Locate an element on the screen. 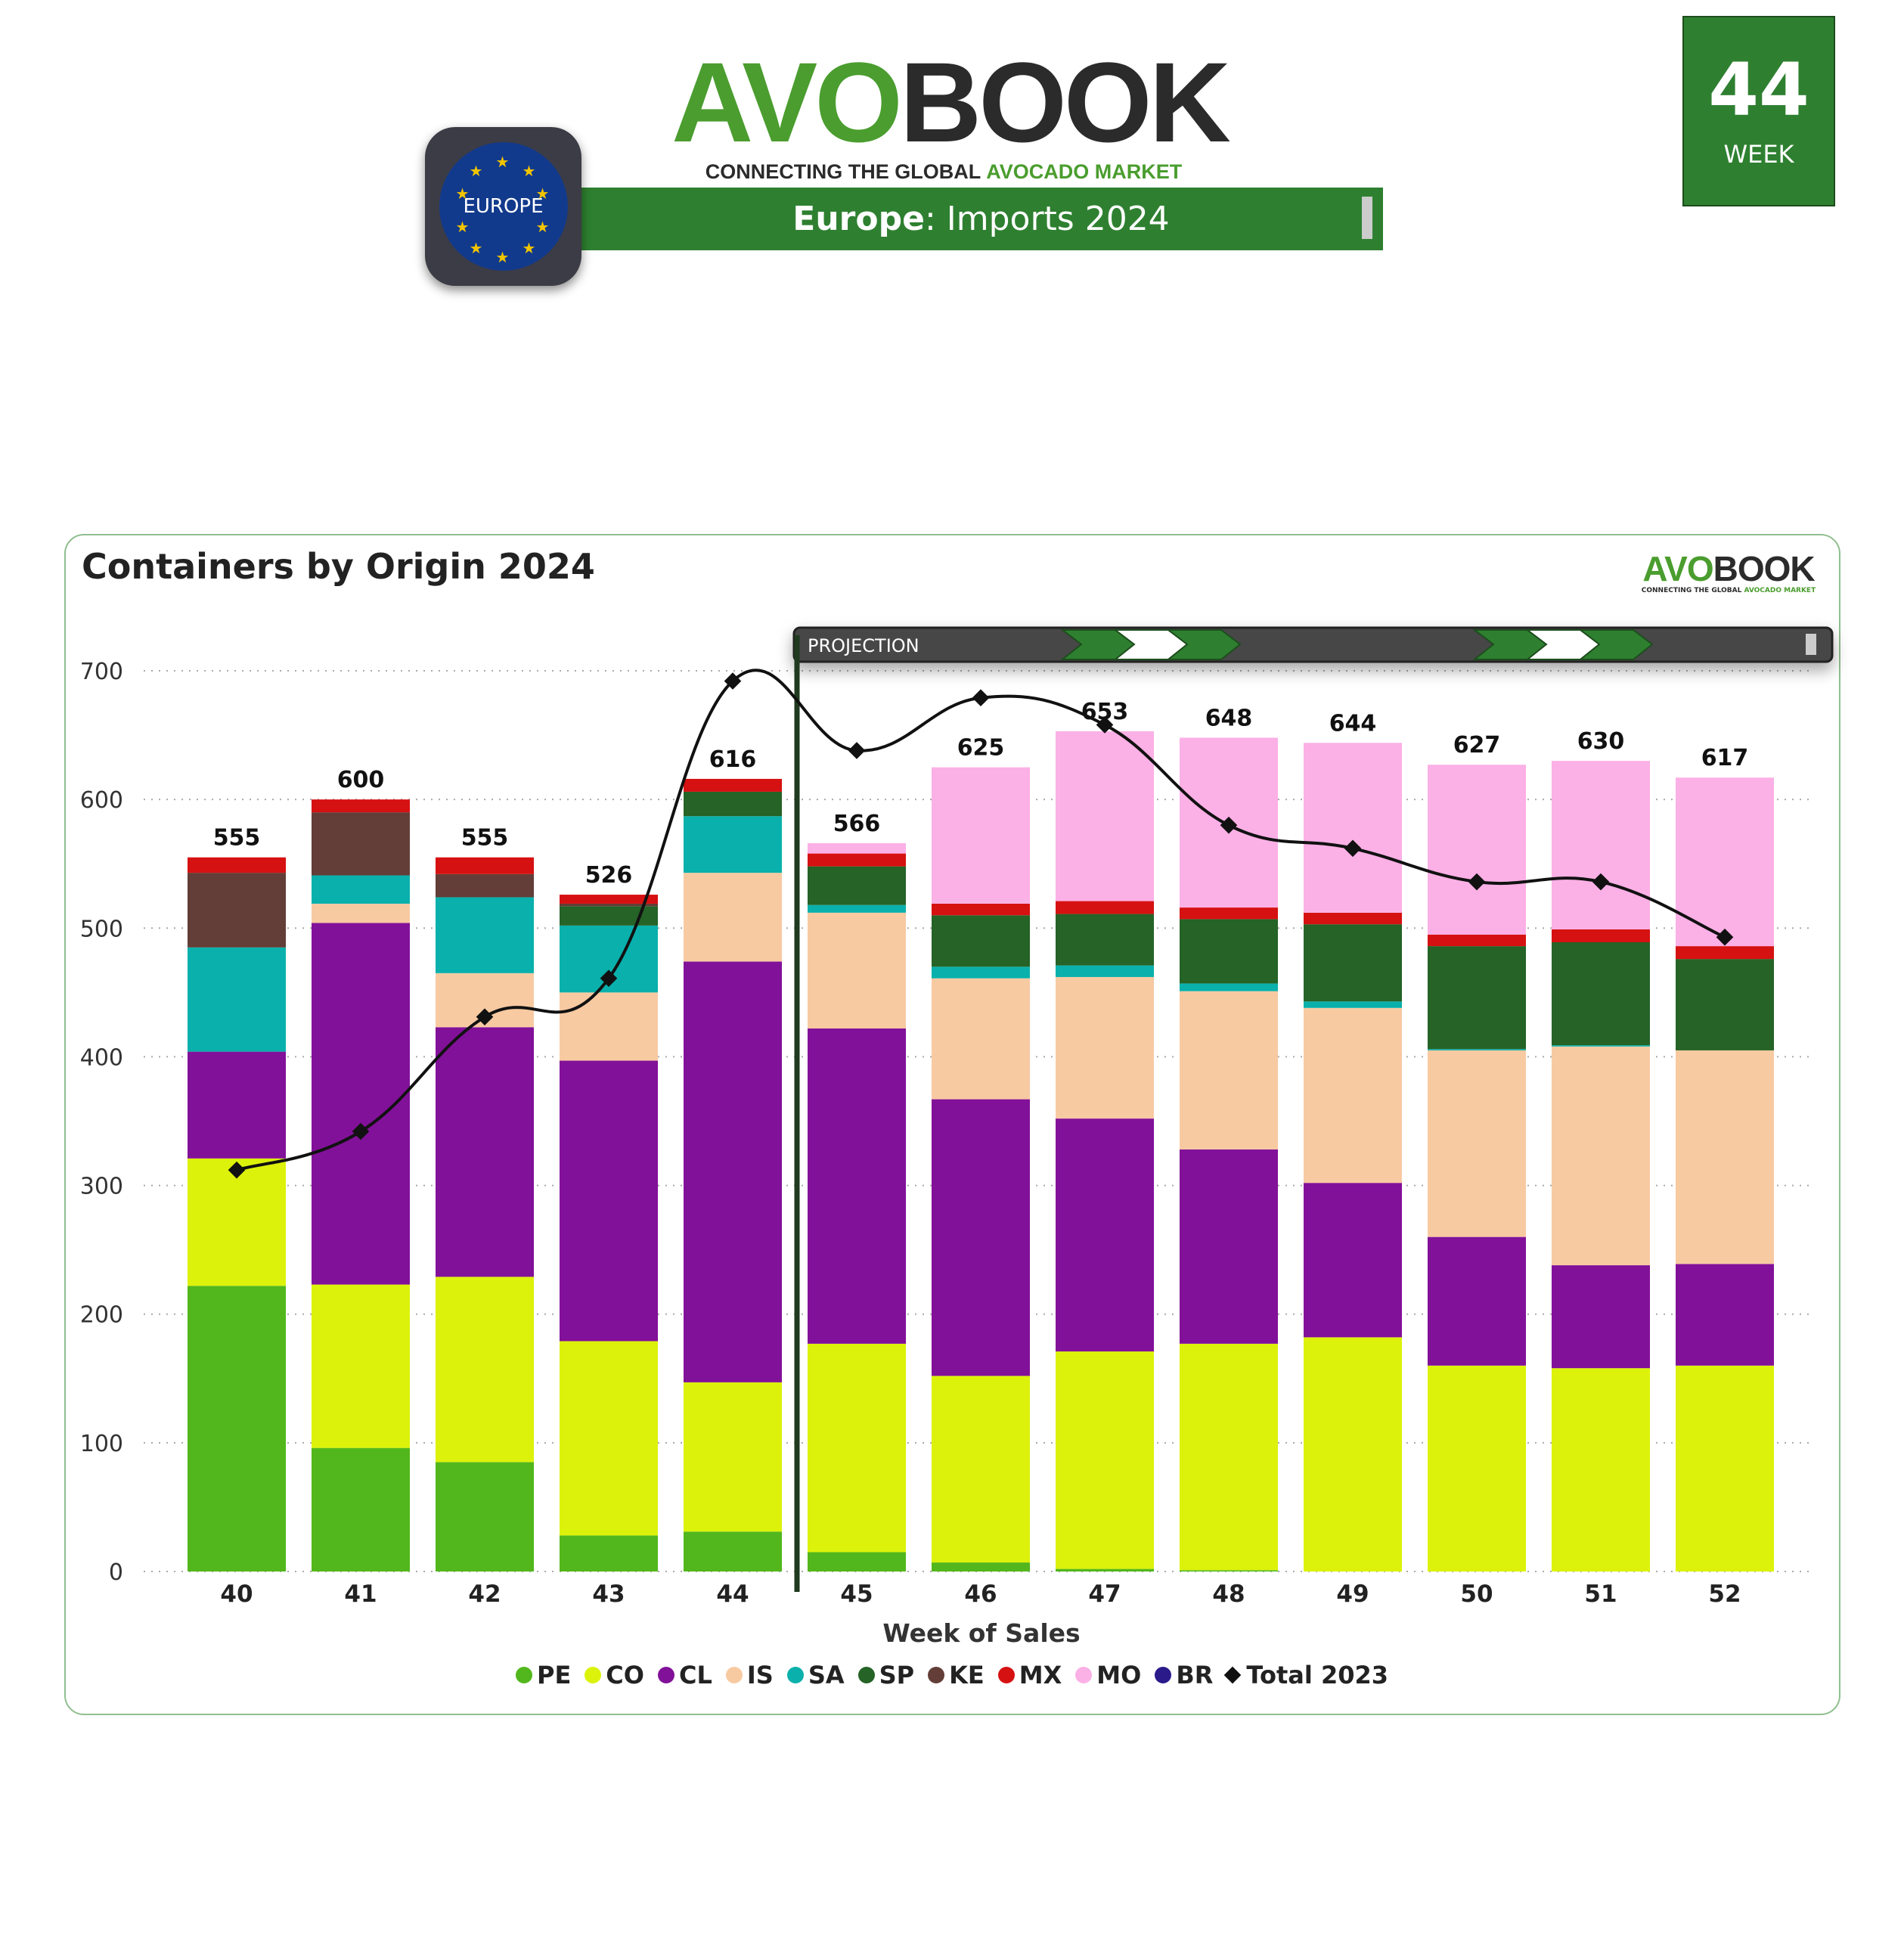 The width and height of the screenshot is (1904, 1936). legend-item-is: IS is located at coordinates (749, 1675).